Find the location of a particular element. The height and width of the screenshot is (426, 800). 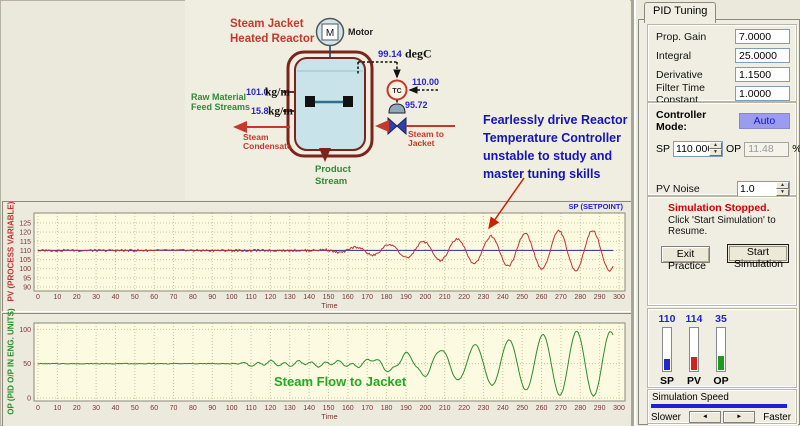

temp-units: degC is located at coordinates (418, 54).